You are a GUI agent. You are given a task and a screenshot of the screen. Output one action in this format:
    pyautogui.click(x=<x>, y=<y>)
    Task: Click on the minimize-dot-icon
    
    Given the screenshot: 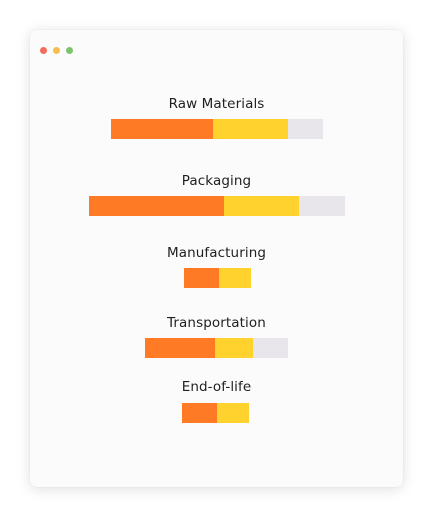 What is the action you would take?
    pyautogui.click(x=56, y=50)
    